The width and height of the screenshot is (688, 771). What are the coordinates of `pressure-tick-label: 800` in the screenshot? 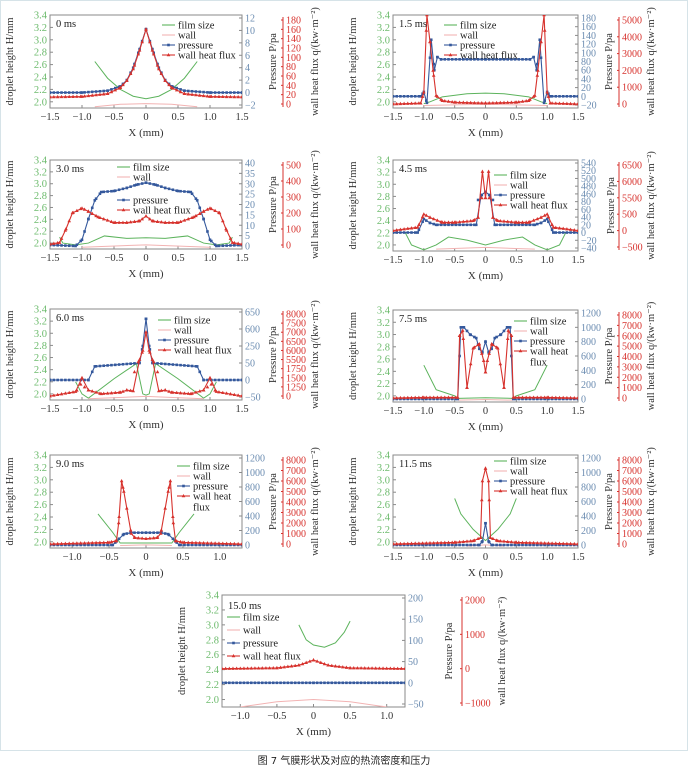 It's located at (588, 488).